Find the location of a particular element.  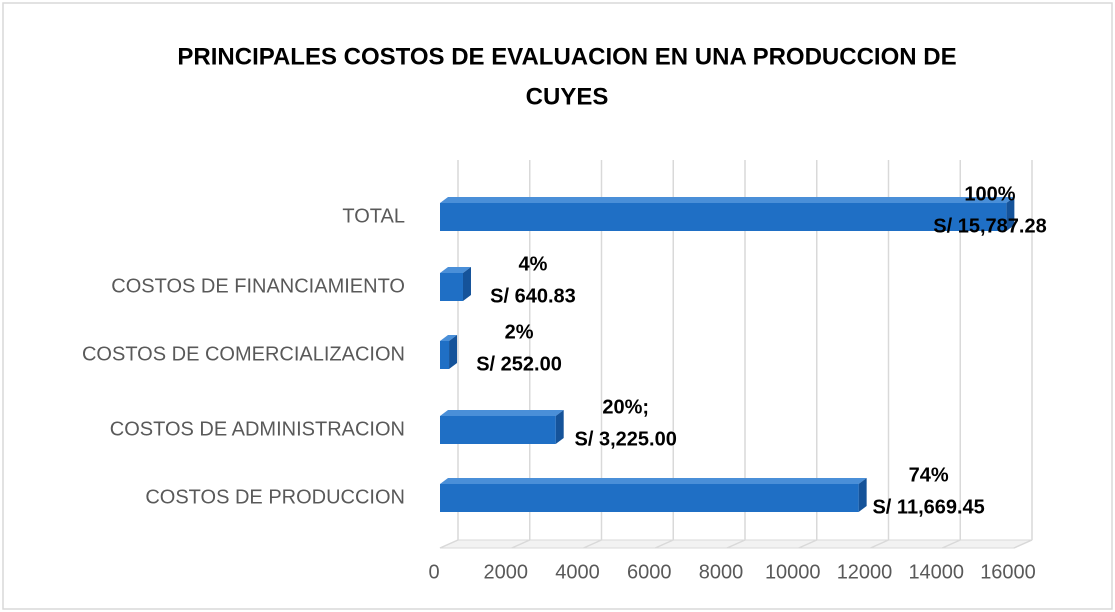

data-label: S/ 640.83 is located at coordinates (533, 296).